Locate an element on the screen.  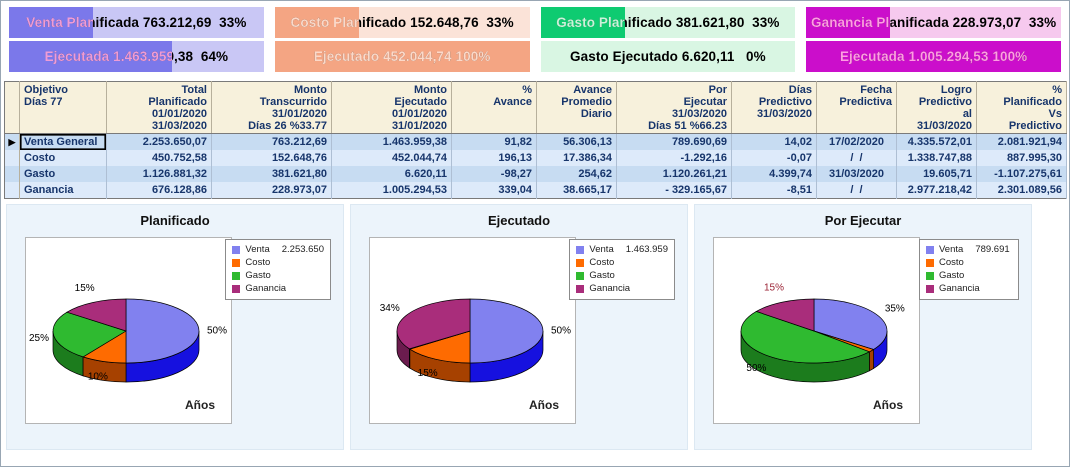
datasheet-cell: 228.973,07 is located at coordinates (271, 190).